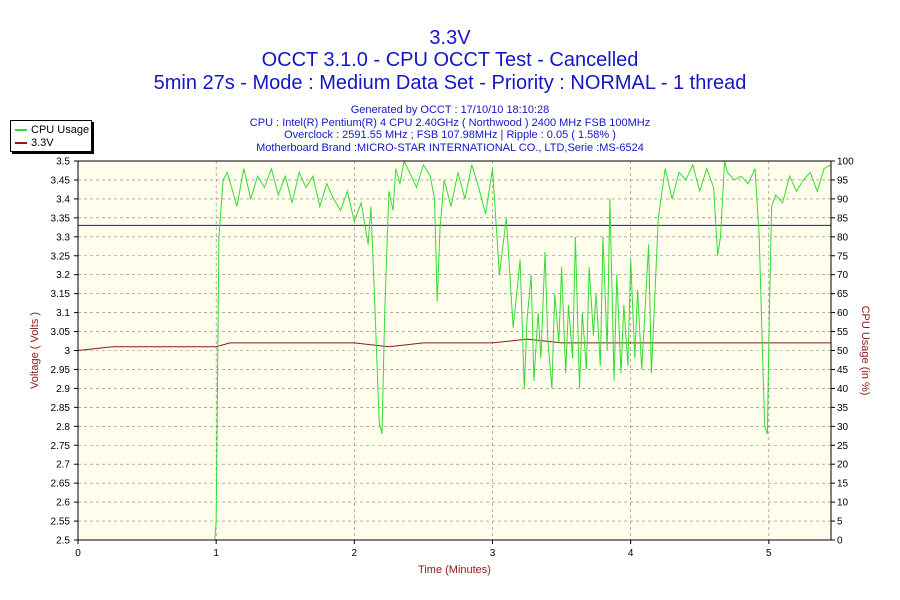 The height and width of the screenshot is (600, 900). I want to click on left-tick-label: 2.5, so click(63, 541).